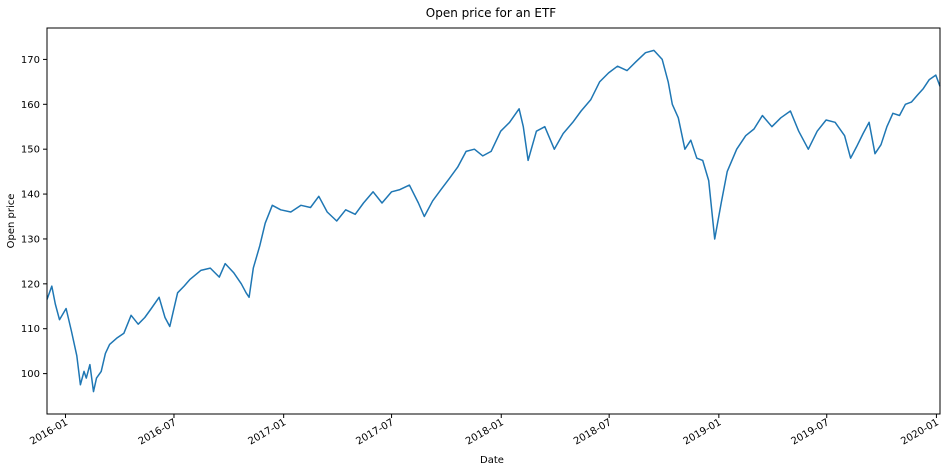  What do you see at coordinates (30, 239) in the screenshot?
I see `y-tick-label: 130` at bounding box center [30, 239].